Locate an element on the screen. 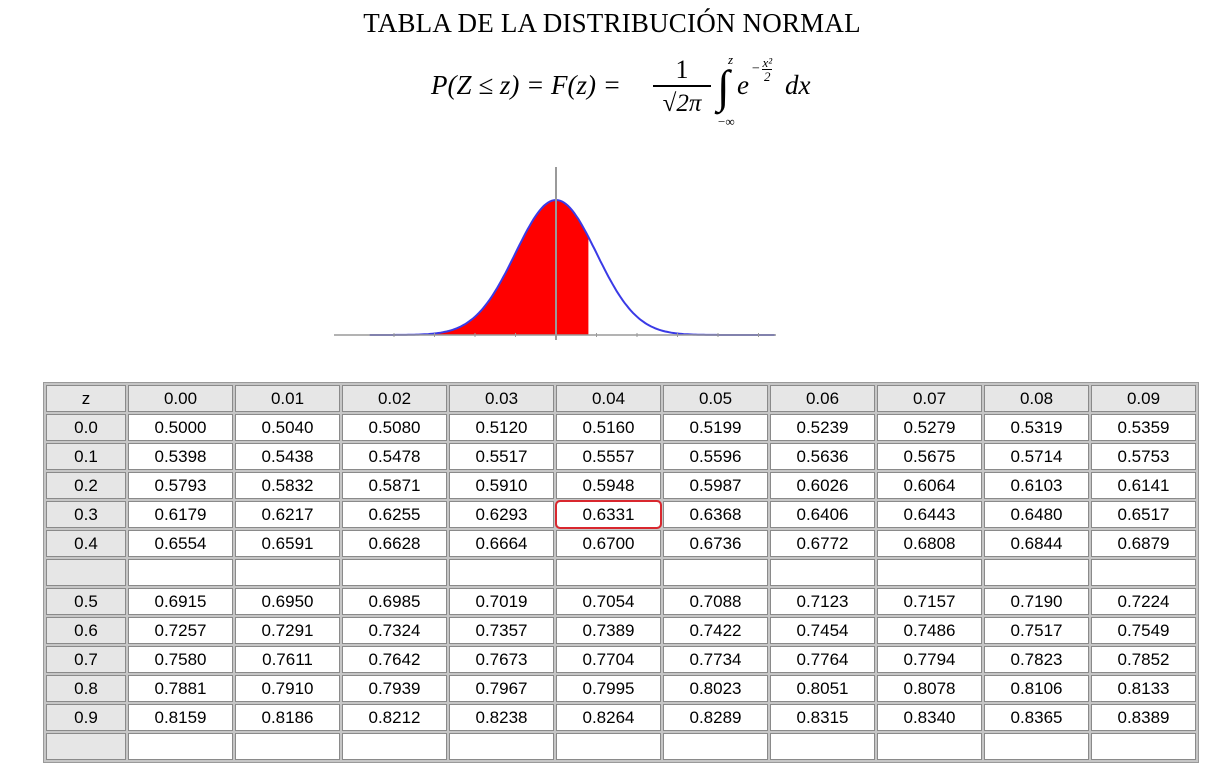 The height and width of the screenshot is (766, 1224). table-cell: 0.7995 is located at coordinates (608, 688).